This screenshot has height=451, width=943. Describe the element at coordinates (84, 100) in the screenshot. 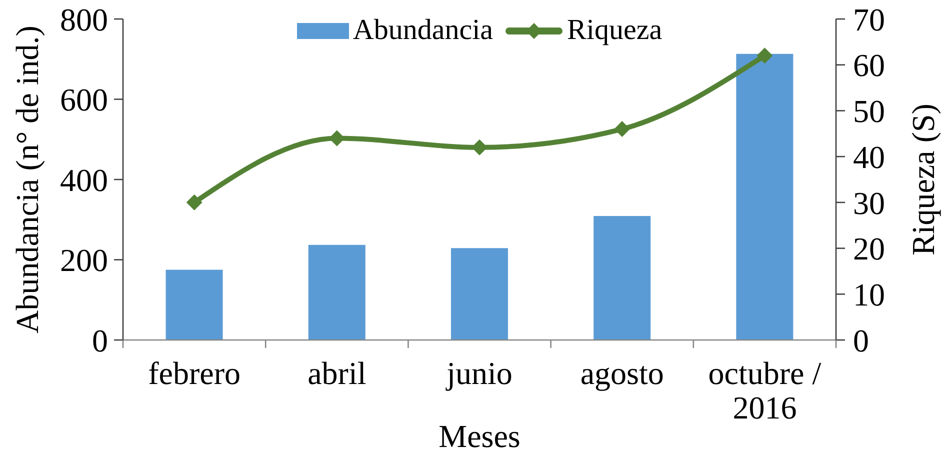

I see `y-tick-label: 600` at that location.